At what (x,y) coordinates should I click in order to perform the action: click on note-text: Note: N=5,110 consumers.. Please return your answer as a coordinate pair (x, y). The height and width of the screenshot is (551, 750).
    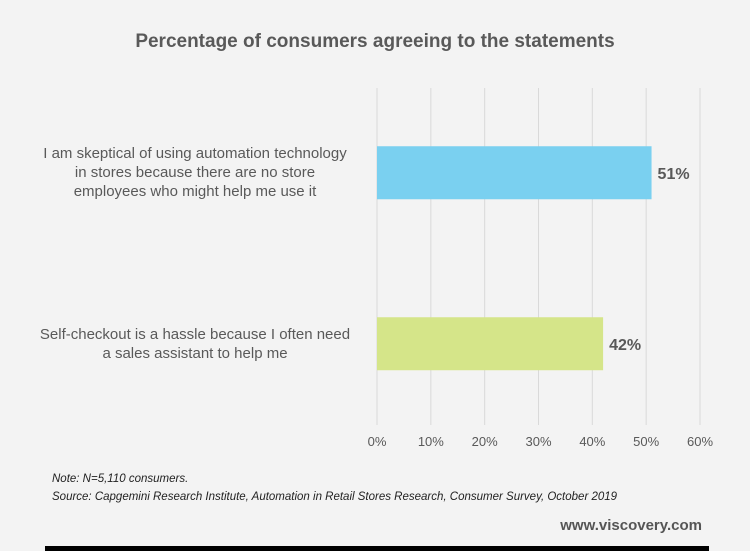
    Looking at the image, I should click on (120, 479).